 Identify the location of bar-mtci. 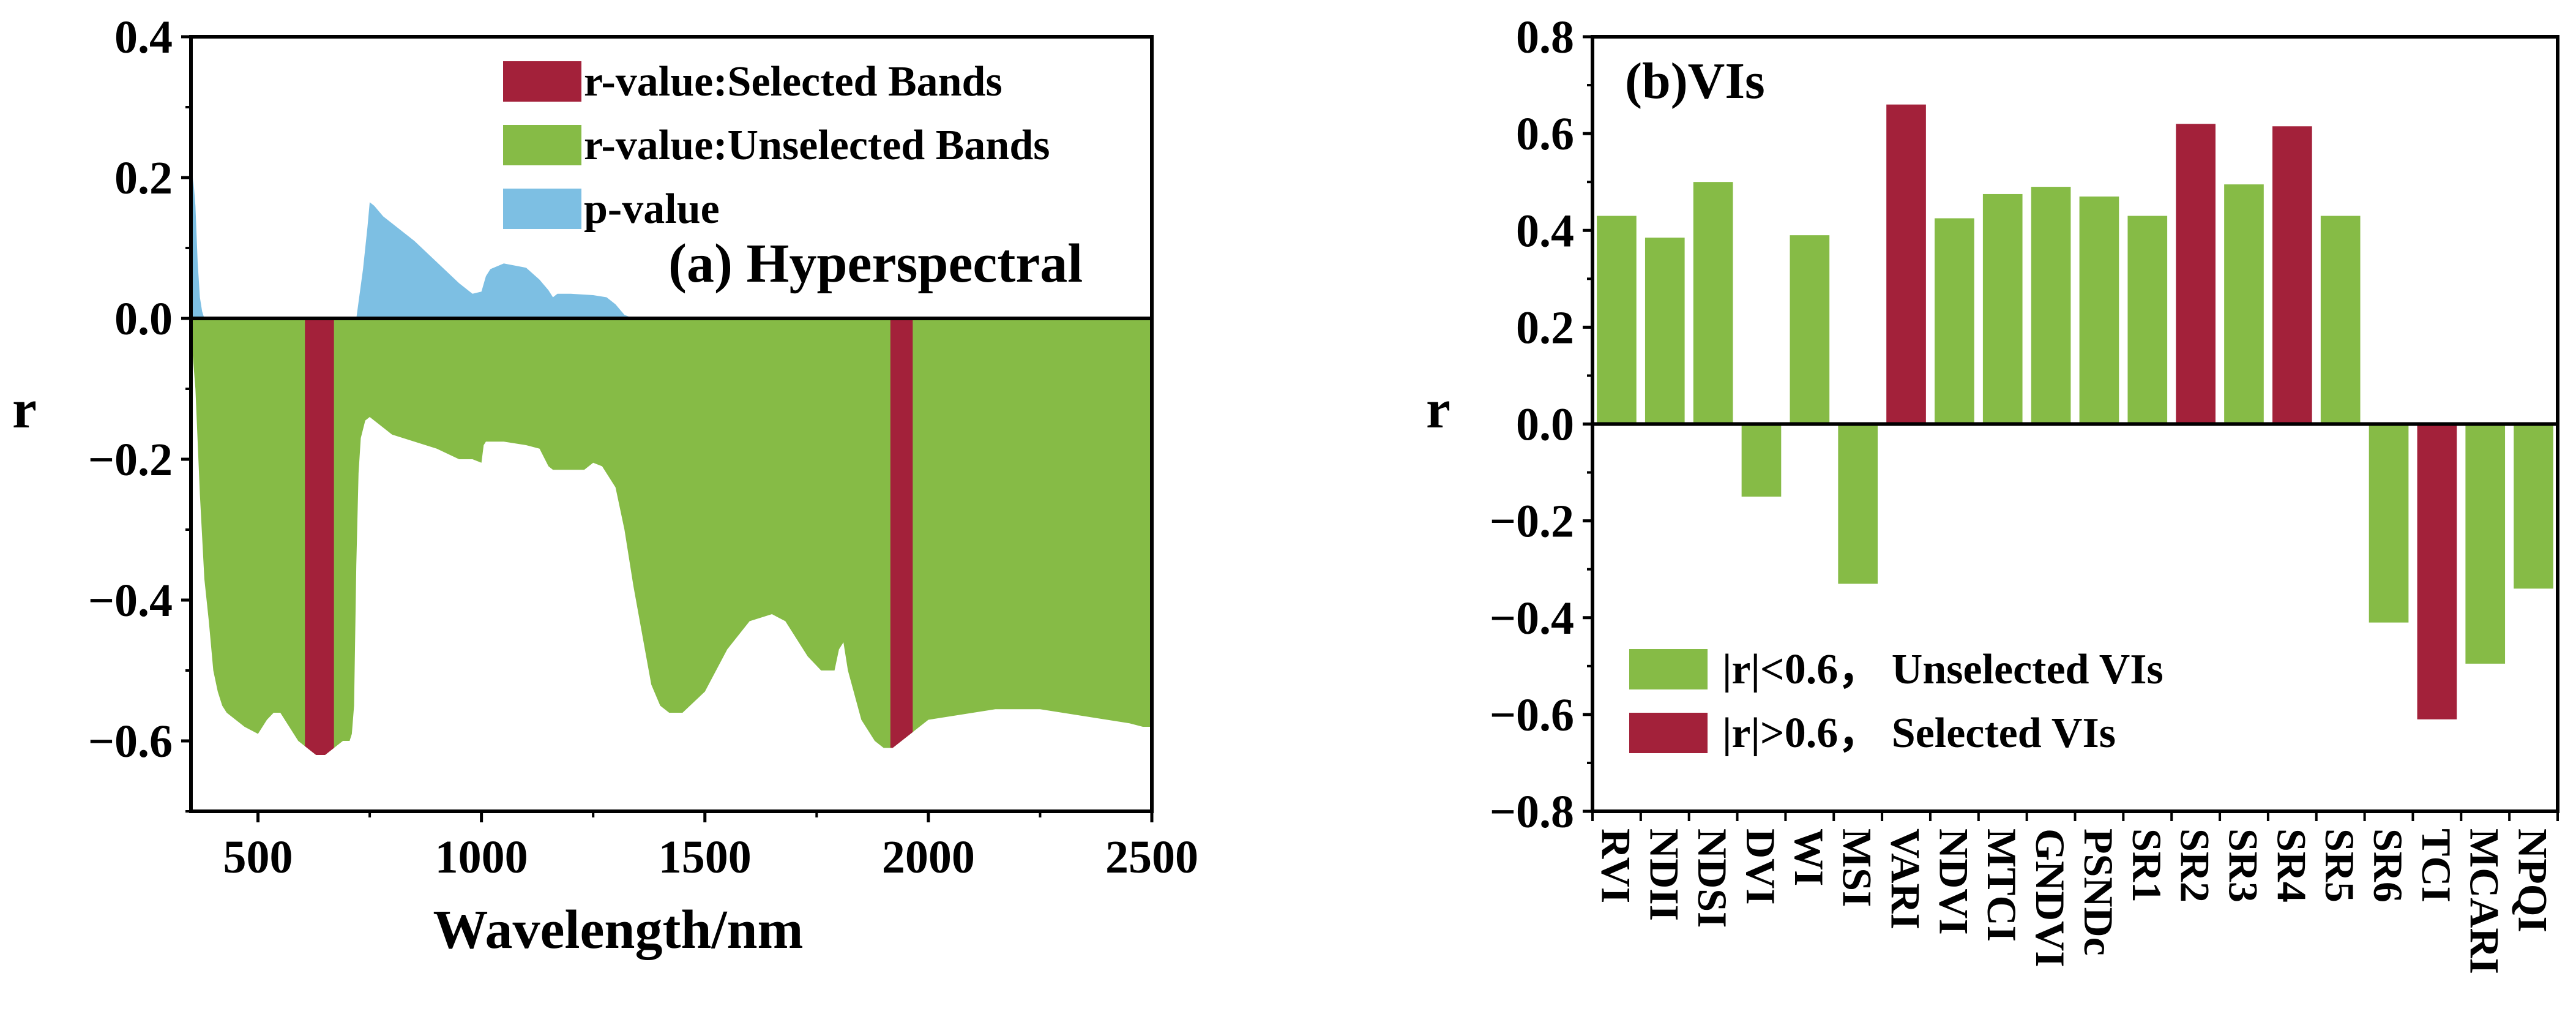
(2002, 308).